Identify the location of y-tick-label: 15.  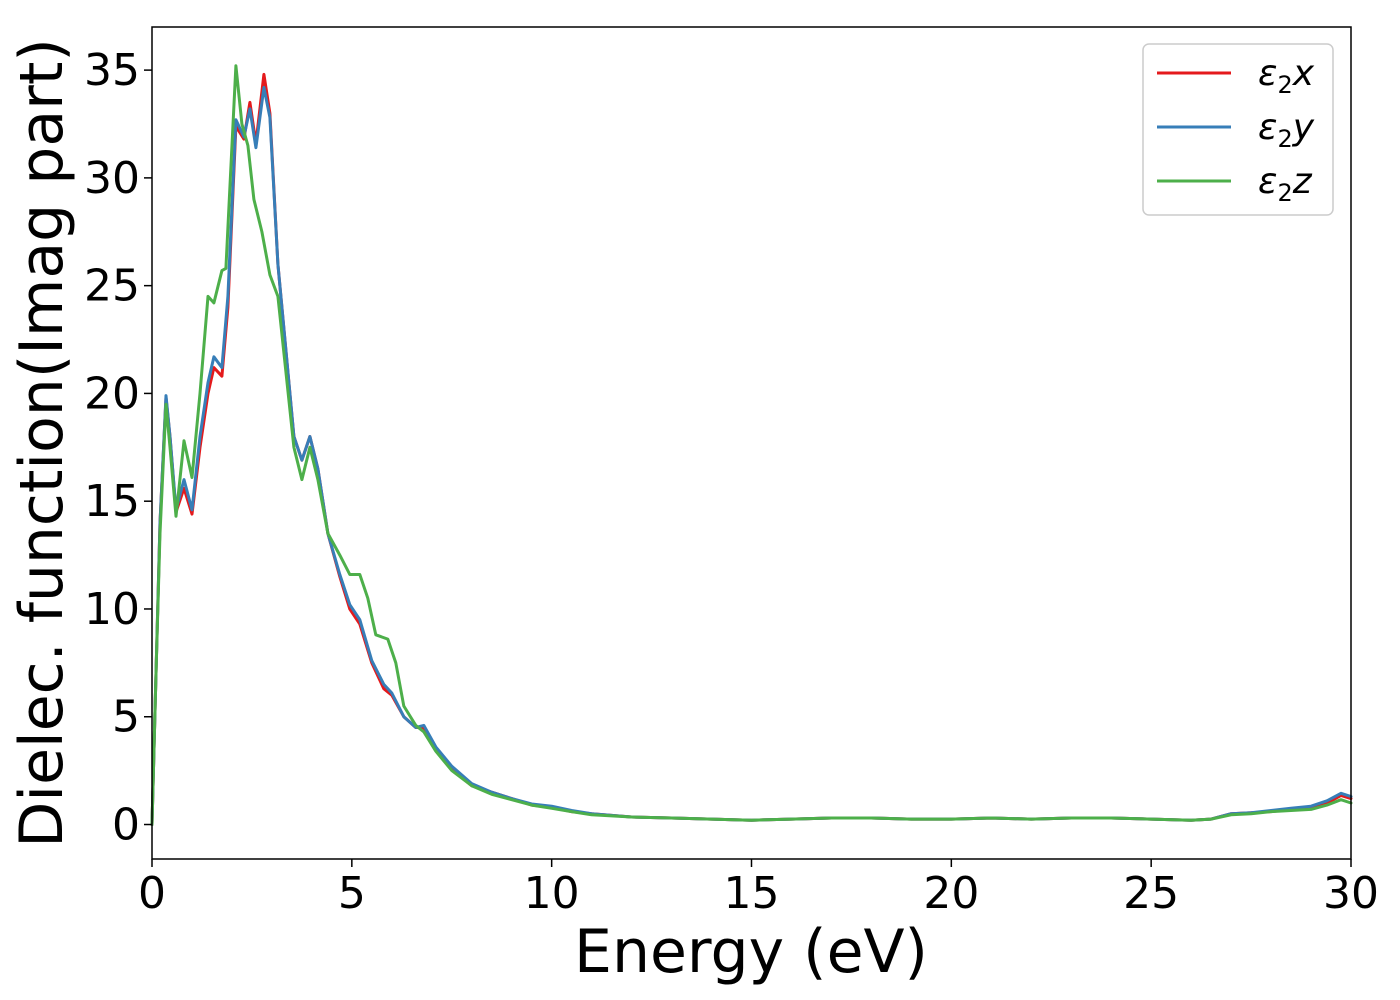
(112, 501).